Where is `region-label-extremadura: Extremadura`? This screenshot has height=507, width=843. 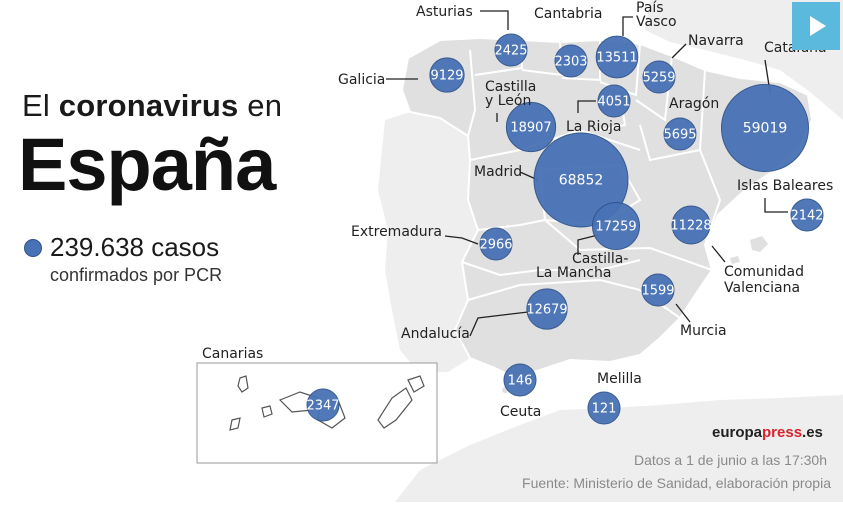 region-label-extremadura: Extremadura is located at coordinates (396, 232).